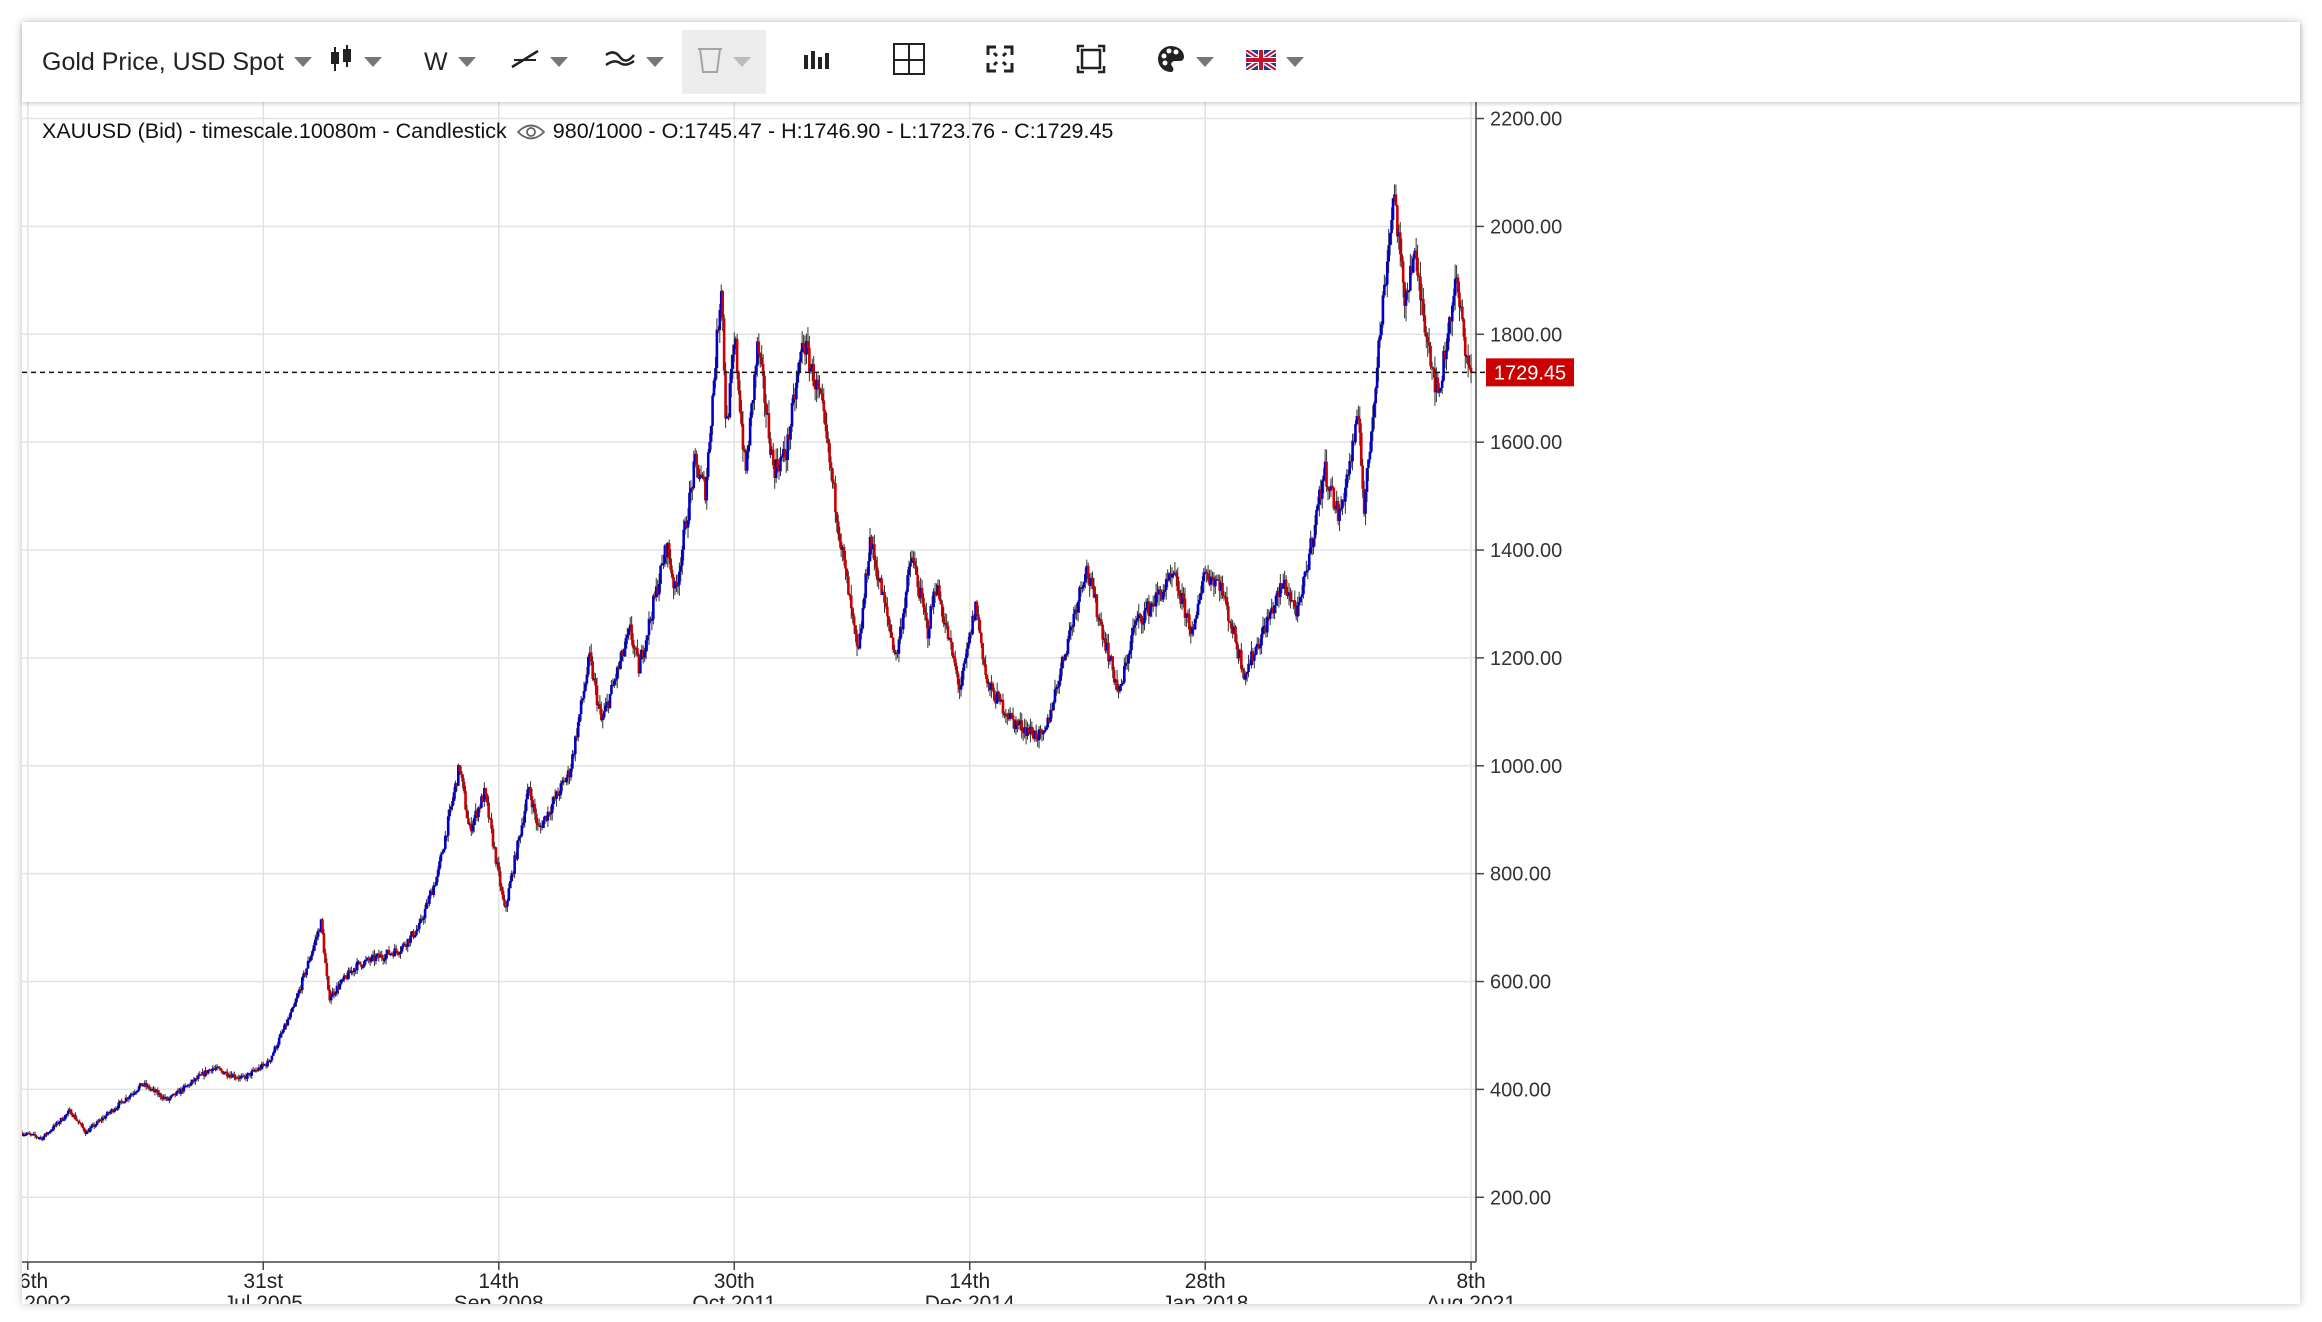 The image size is (2322, 1322). What do you see at coordinates (530, 132) in the screenshot?
I see `eye-icon` at bounding box center [530, 132].